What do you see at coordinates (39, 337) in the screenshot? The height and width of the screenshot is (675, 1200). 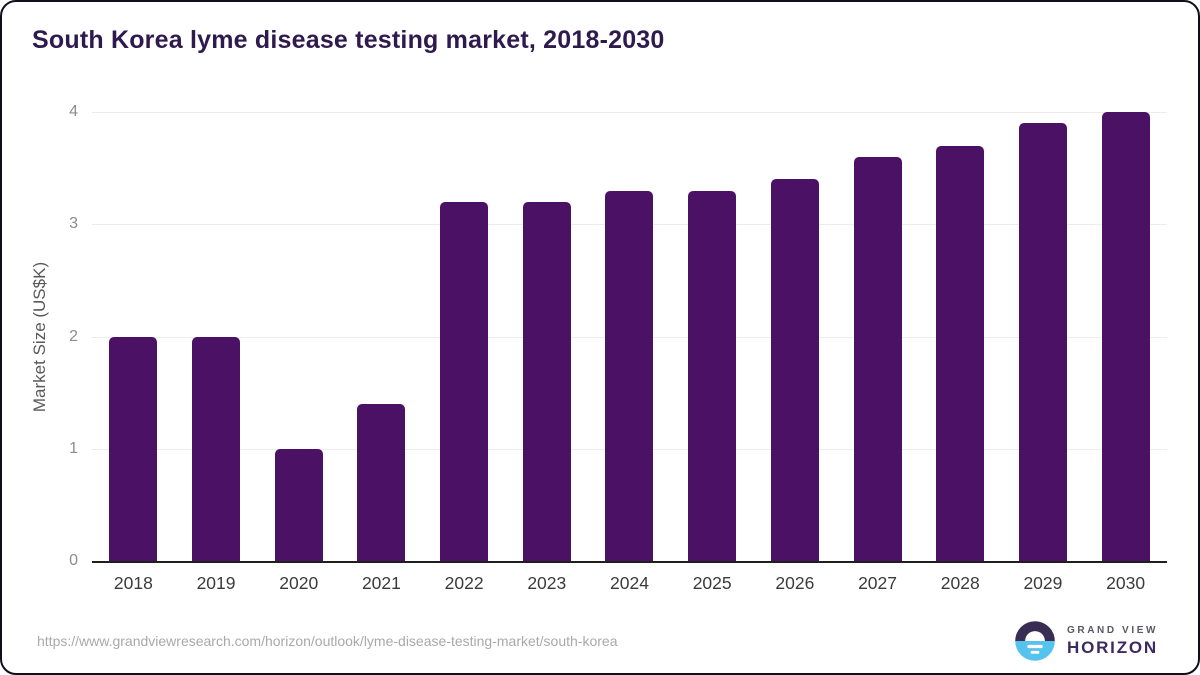 I see `y-axis-title: Market Size (US$K)` at bounding box center [39, 337].